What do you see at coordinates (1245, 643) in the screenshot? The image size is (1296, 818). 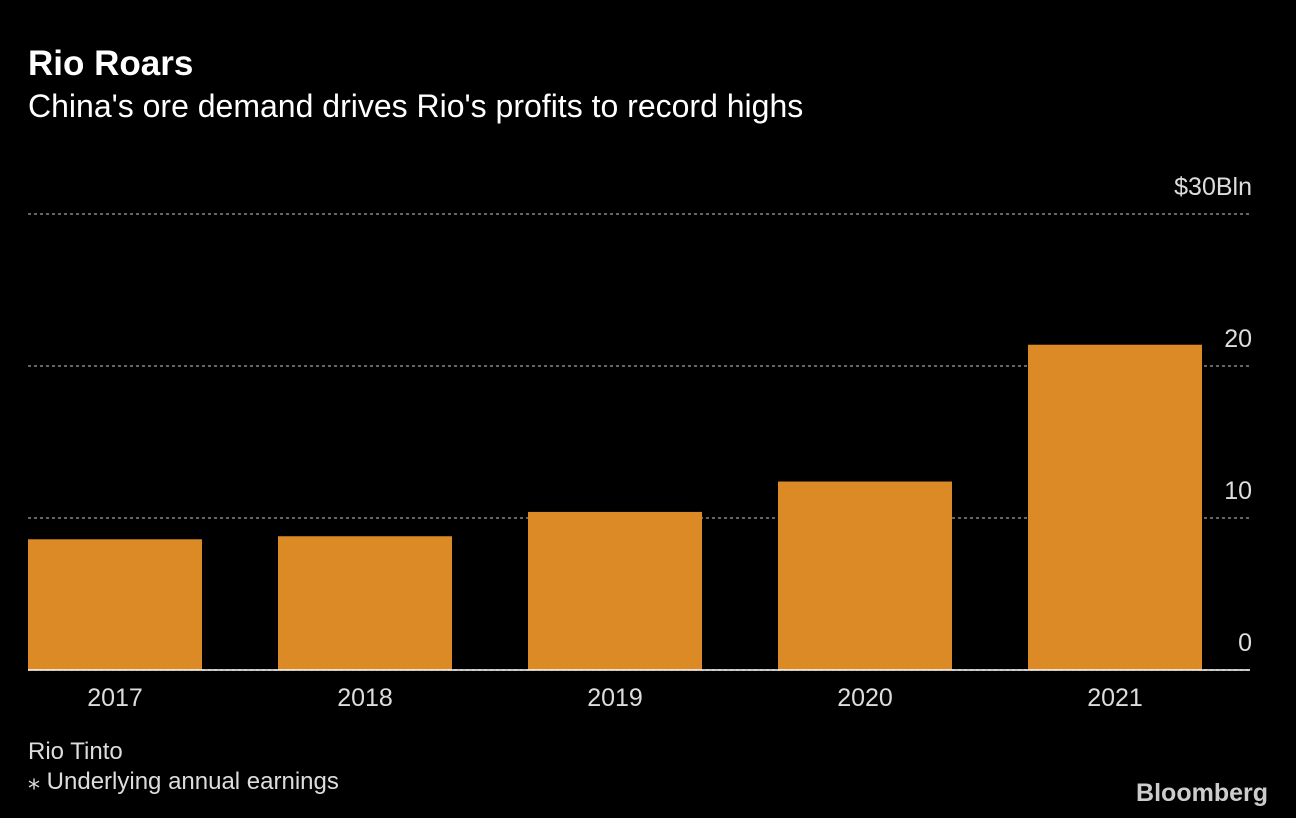 I see `y-tick-label: 0` at bounding box center [1245, 643].